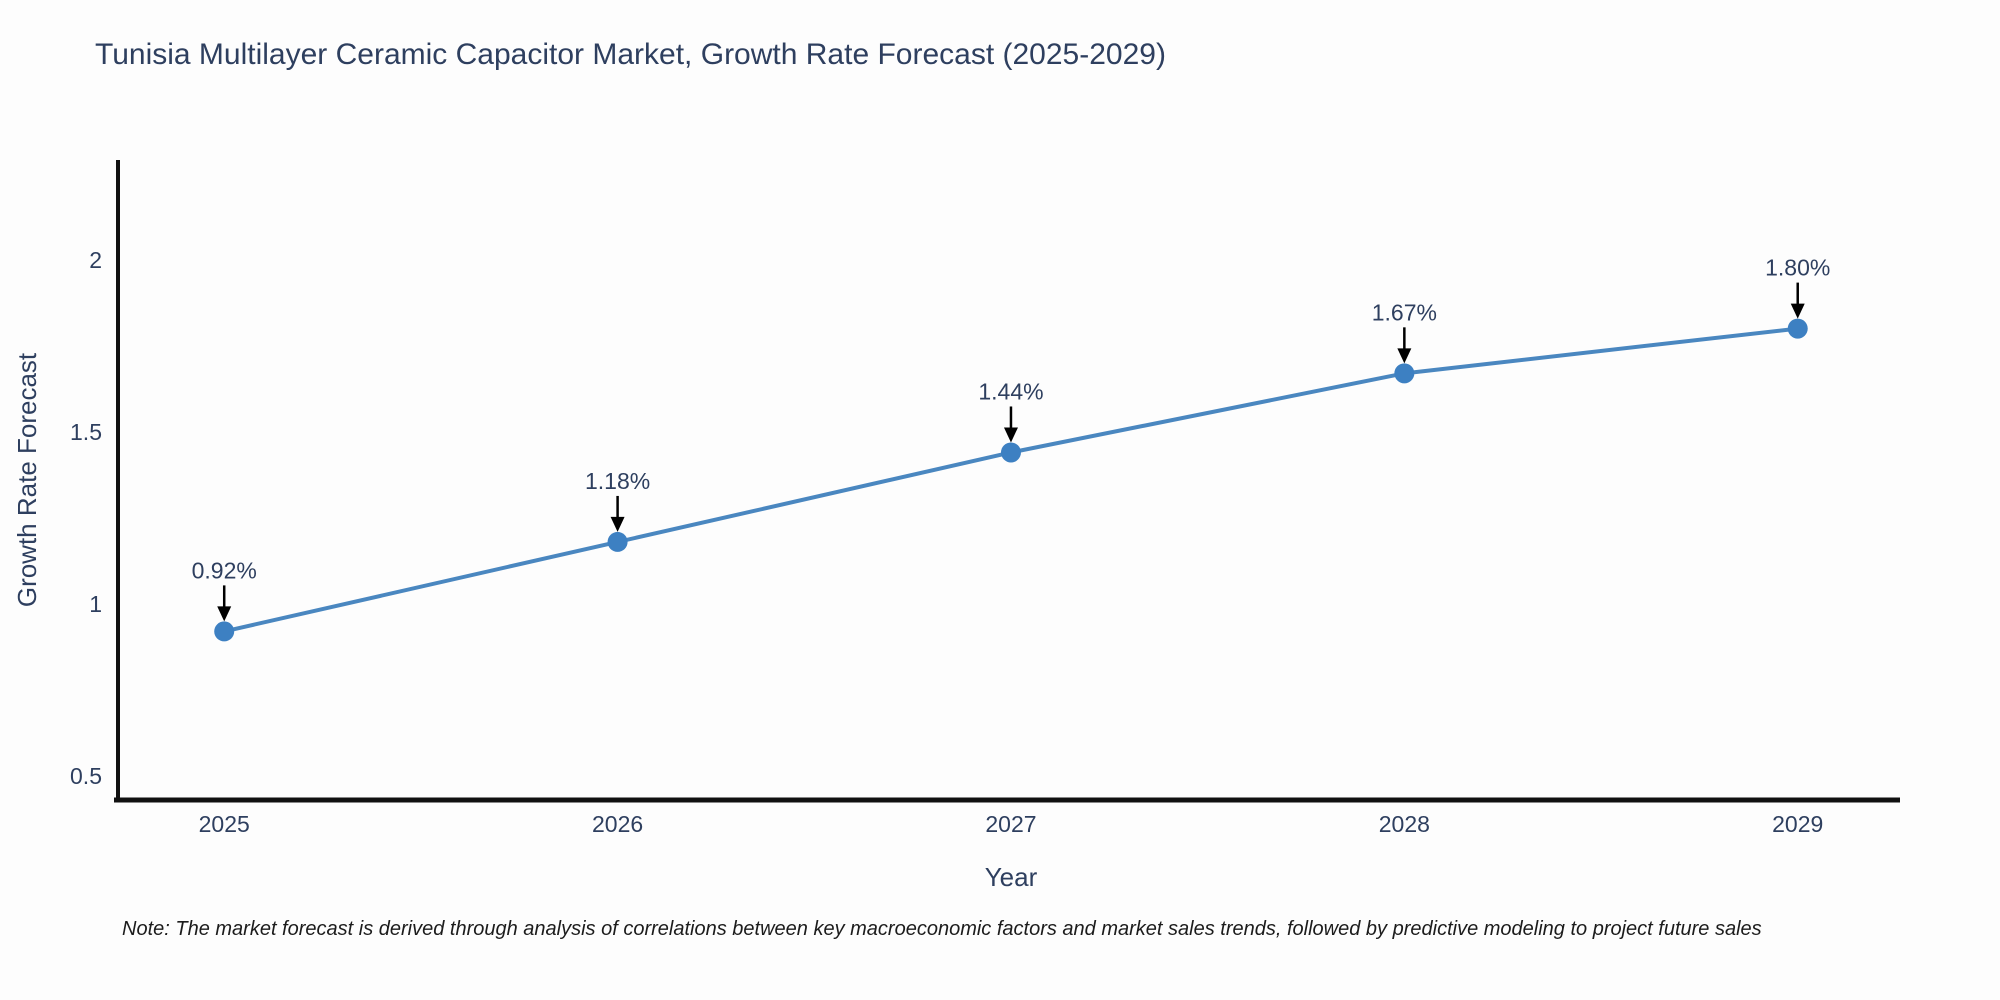 The image size is (2000, 1000). Describe the element at coordinates (86, 432) in the screenshot. I see `y-tick-label: 1.5` at that location.